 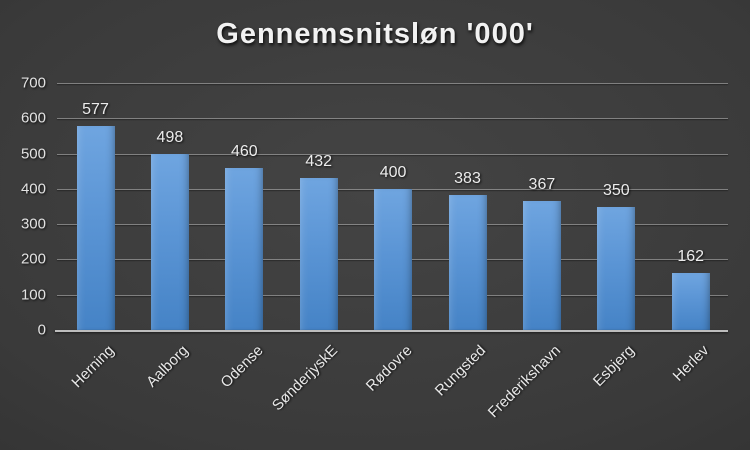 I want to click on bar-value-label: 367, so click(x=542, y=184).